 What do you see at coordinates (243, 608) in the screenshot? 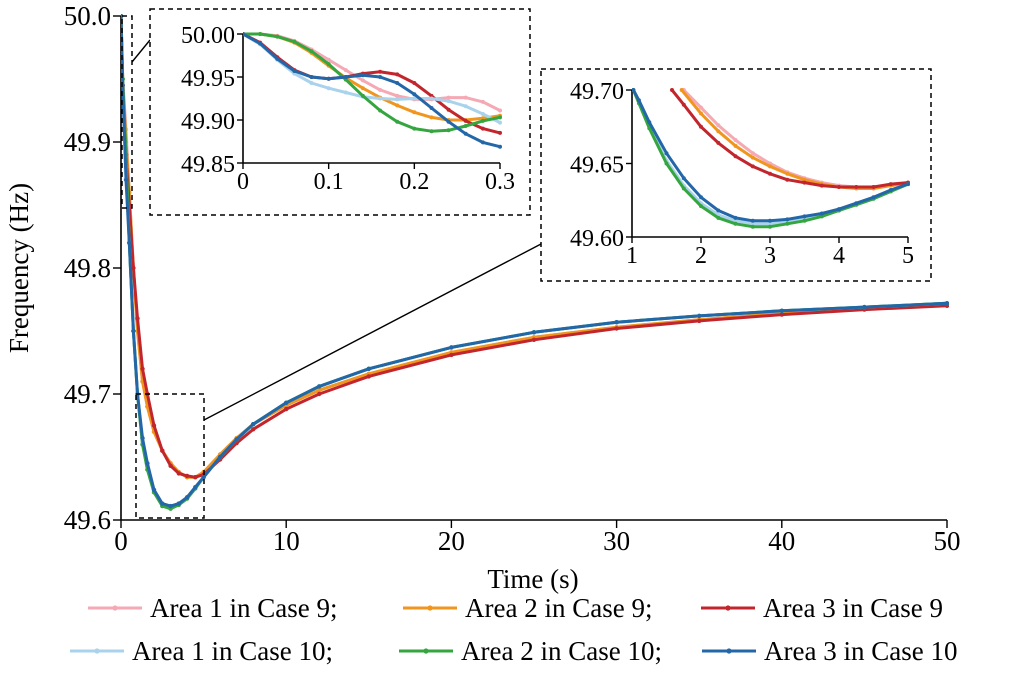
I see `legend-label: Area 1 in Case 9;` at bounding box center [243, 608].